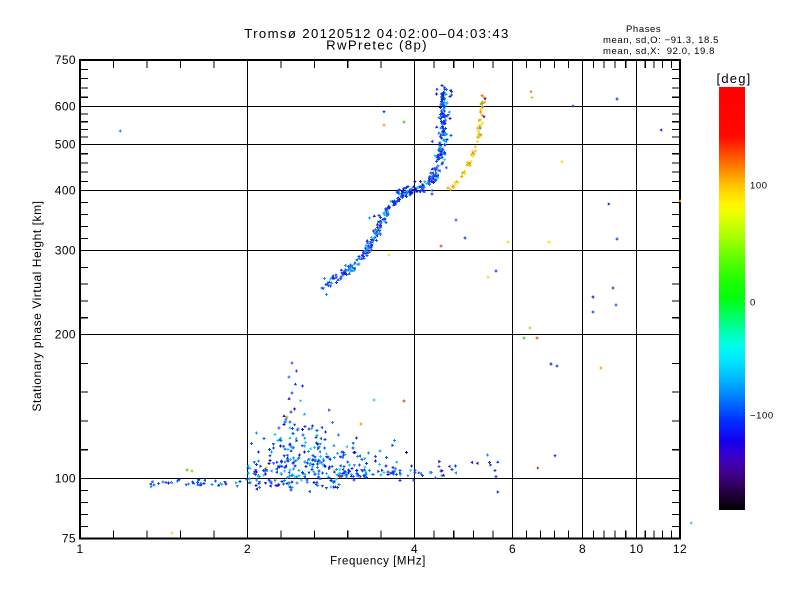 The image size is (800, 600). What do you see at coordinates (247, 549) in the screenshot?
I see `svg-text: 2` at bounding box center [247, 549].